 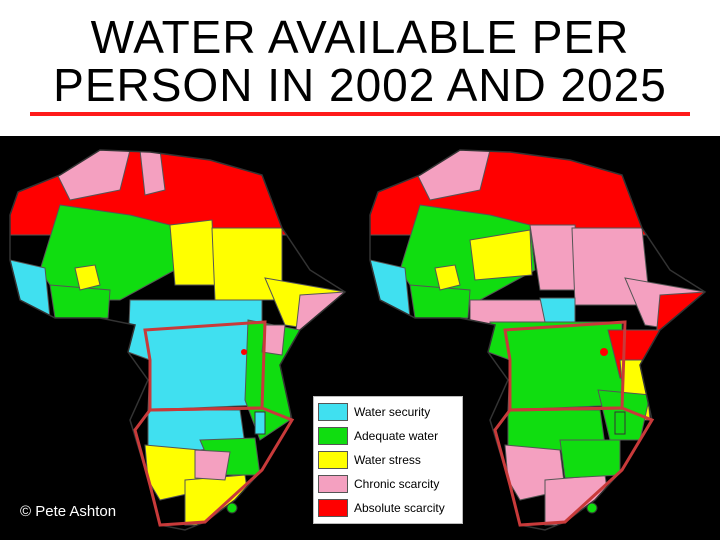 What do you see at coordinates (333, 460) in the screenshot?
I see `legend-swatch-stress` at bounding box center [333, 460].